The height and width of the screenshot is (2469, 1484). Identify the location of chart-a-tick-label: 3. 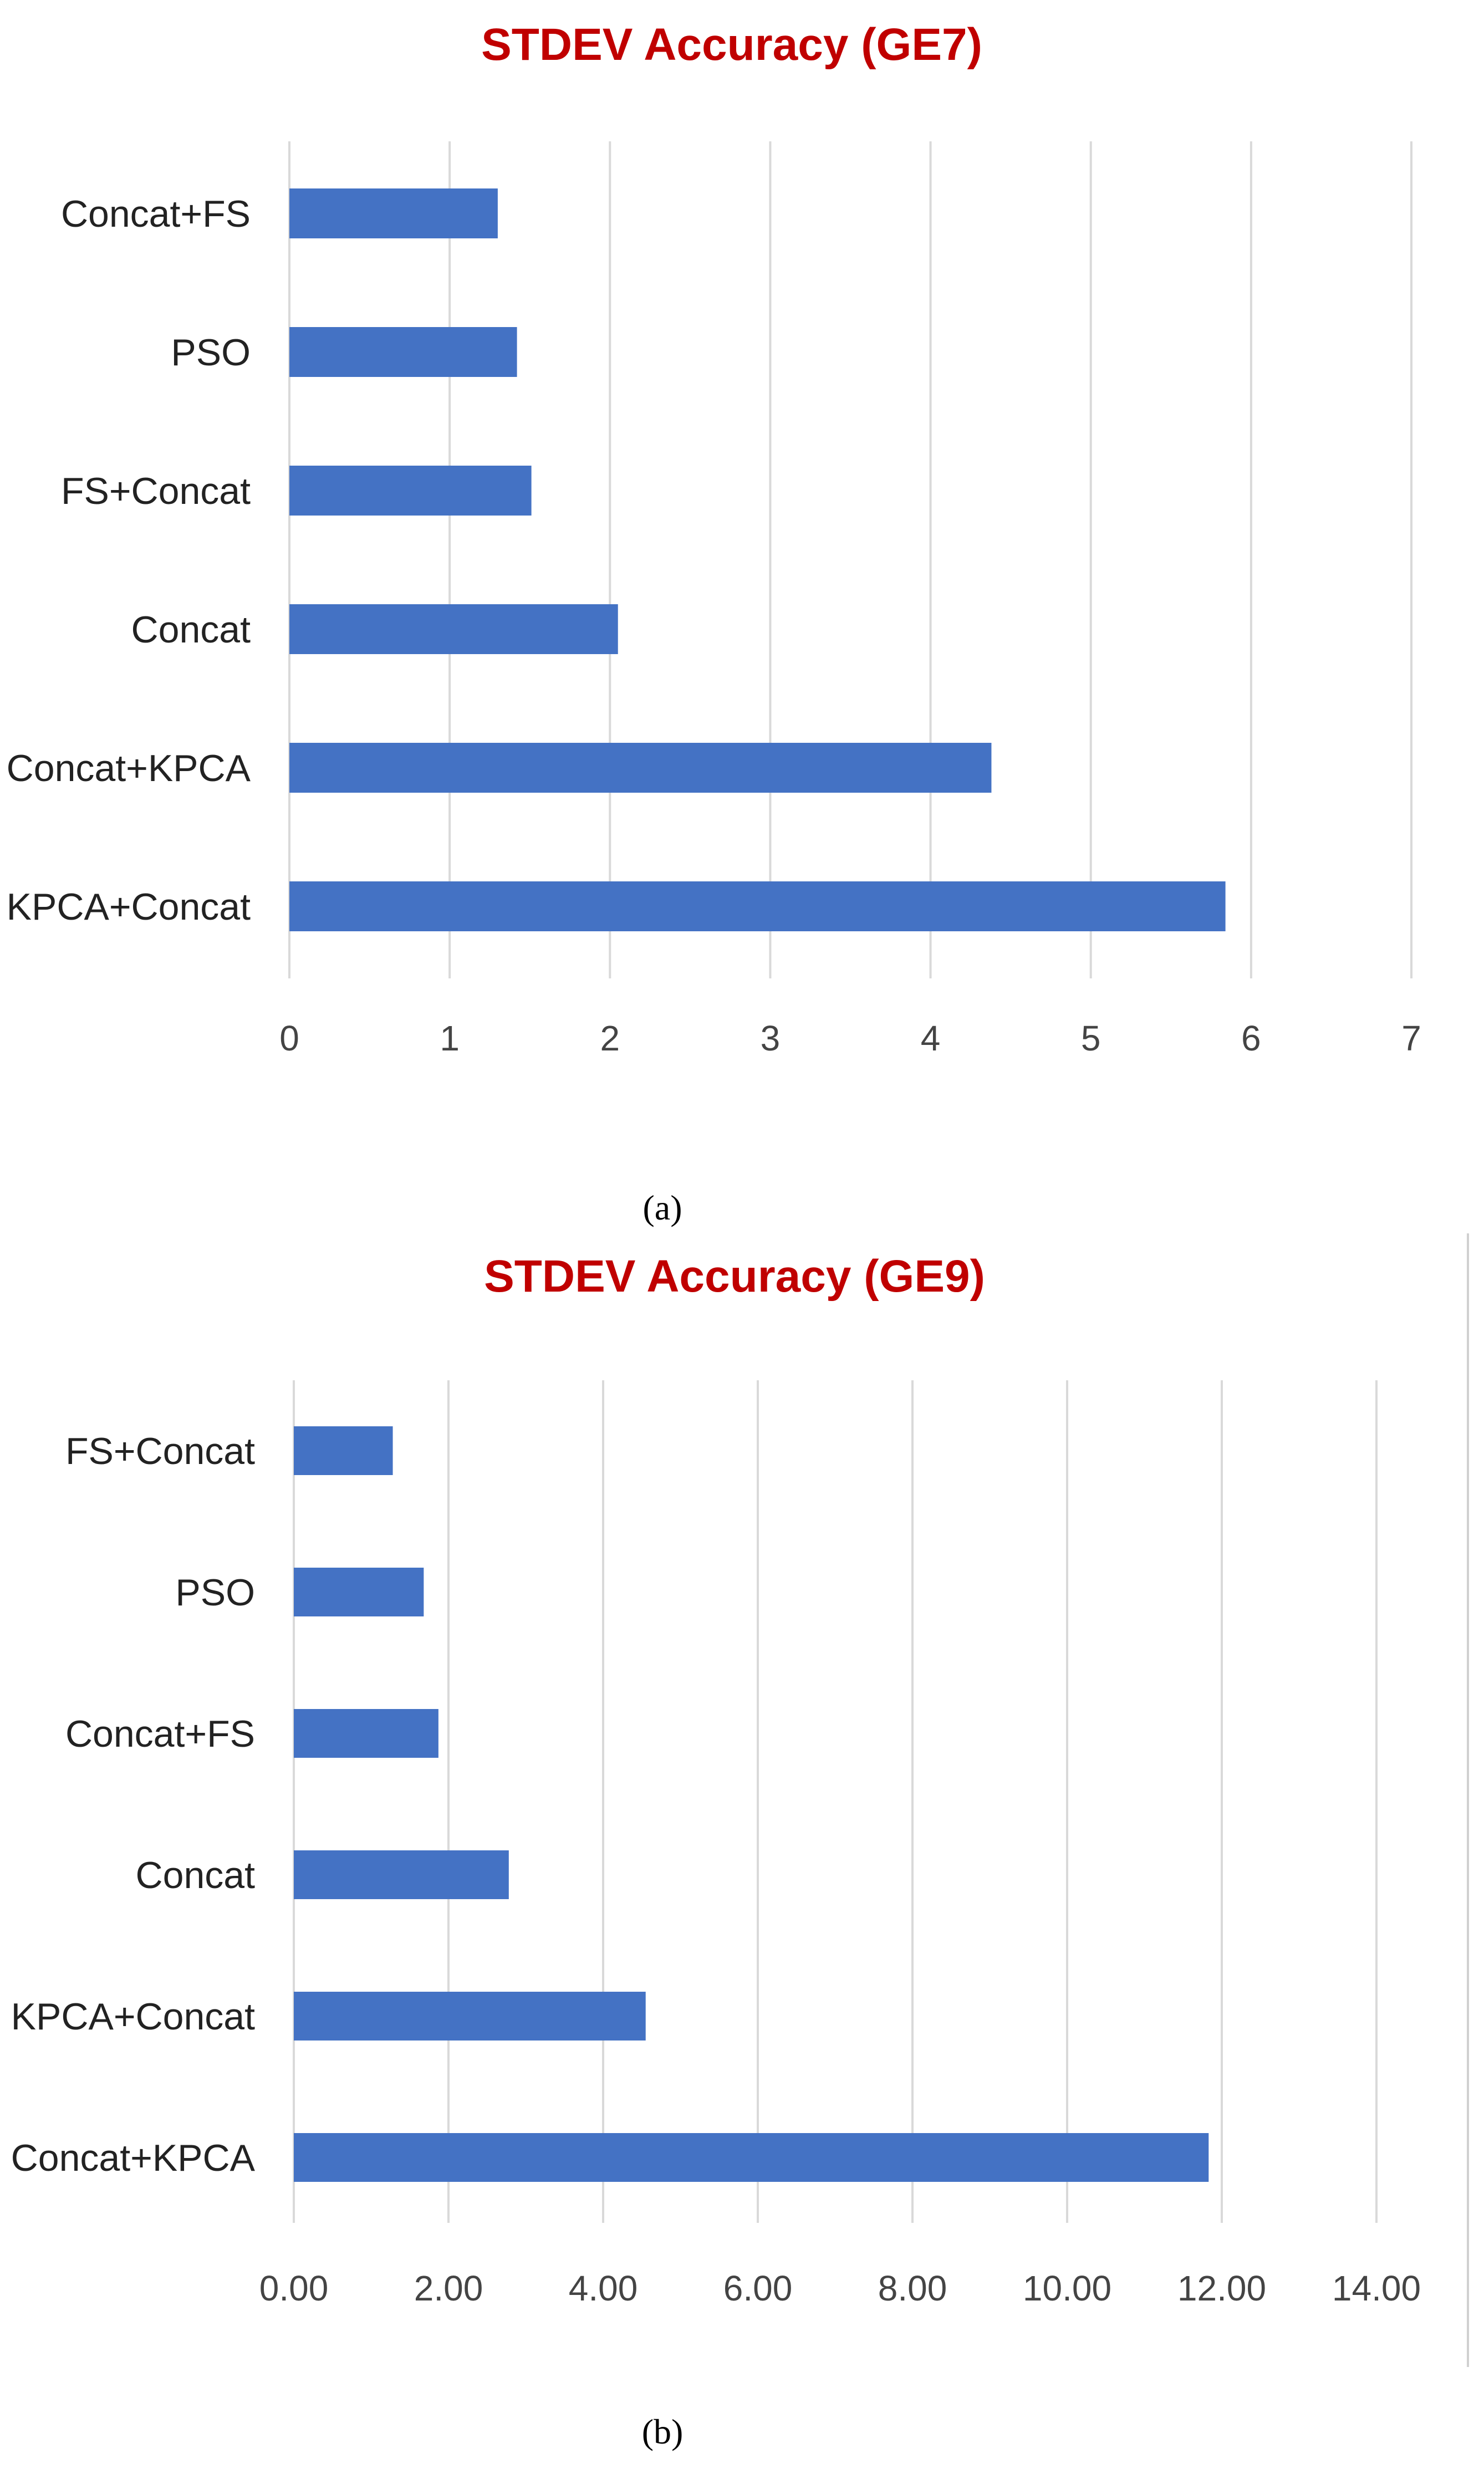
(771, 1038).